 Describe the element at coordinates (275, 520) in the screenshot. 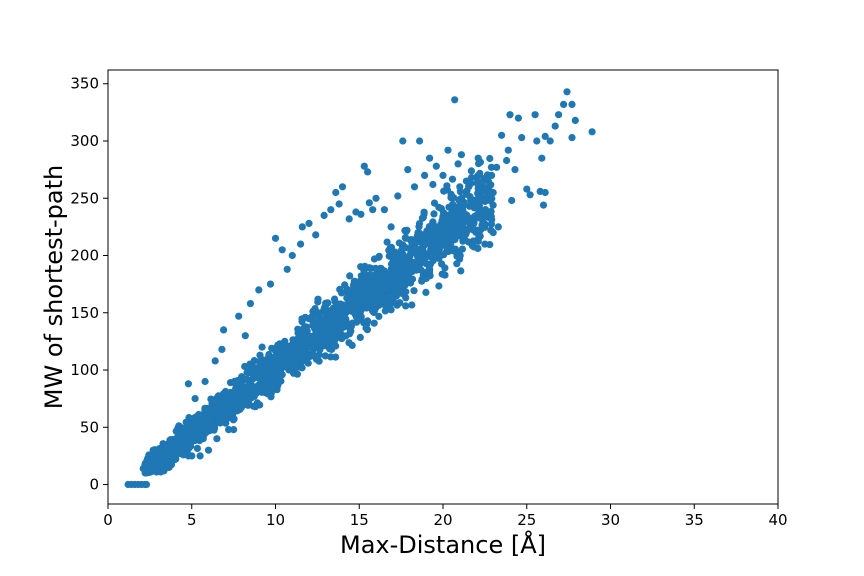

I see `x-tick-label: 10` at that location.